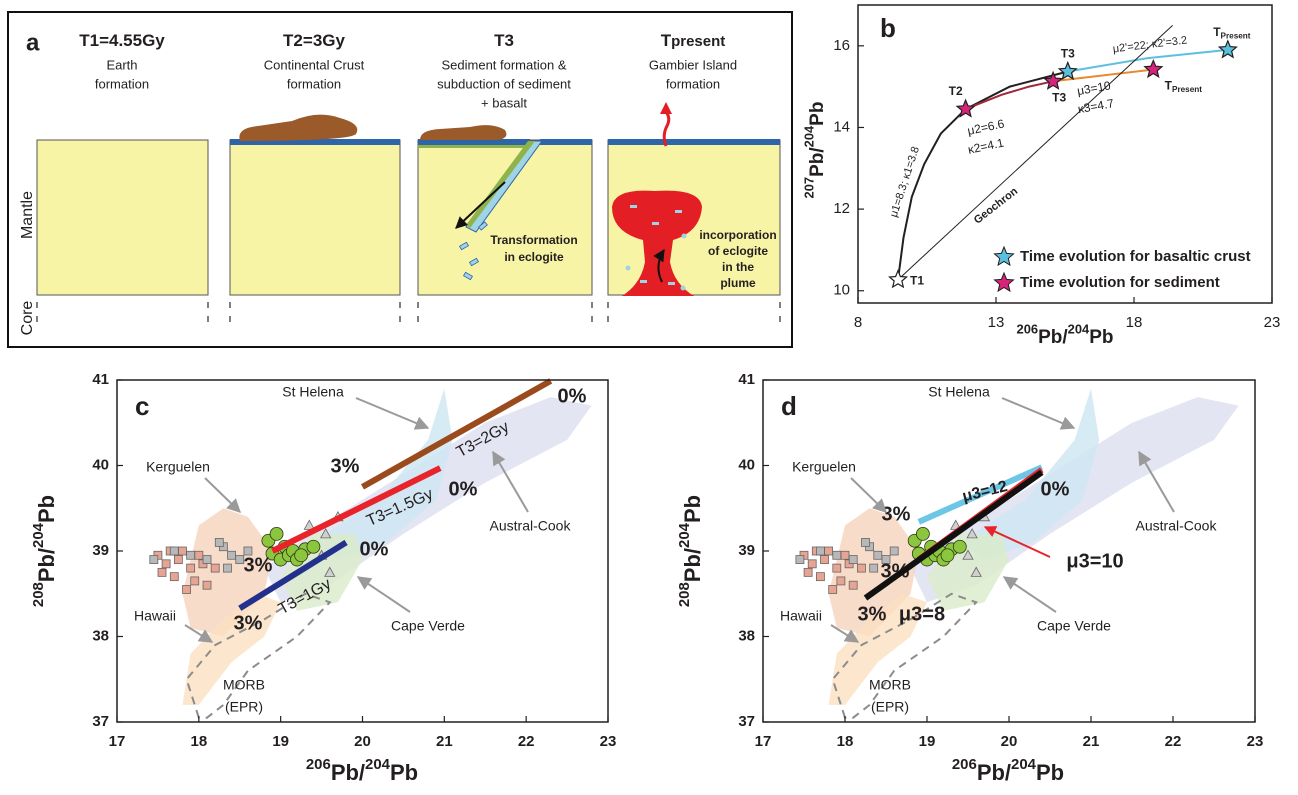 The width and height of the screenshot is (1298, 795). I want to click on y-tick-label: 14, so click(841, 126).